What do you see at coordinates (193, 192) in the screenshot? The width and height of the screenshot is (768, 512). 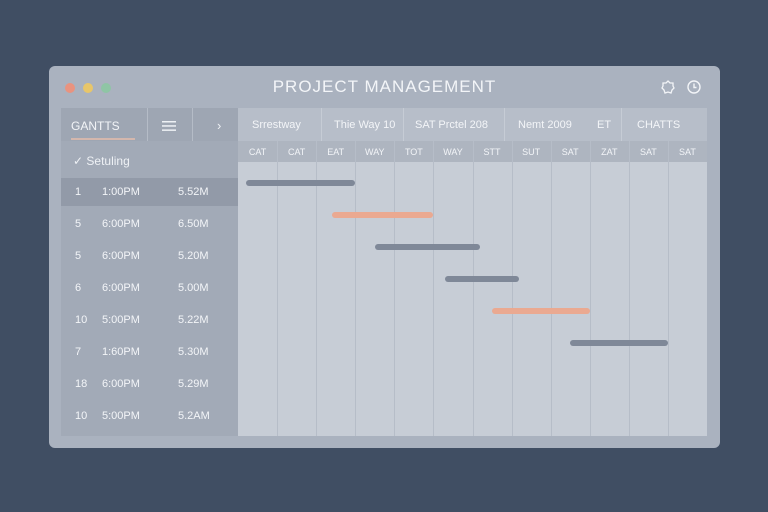 I see `task-duration: 5.52M` at bounding box center [193, 192].